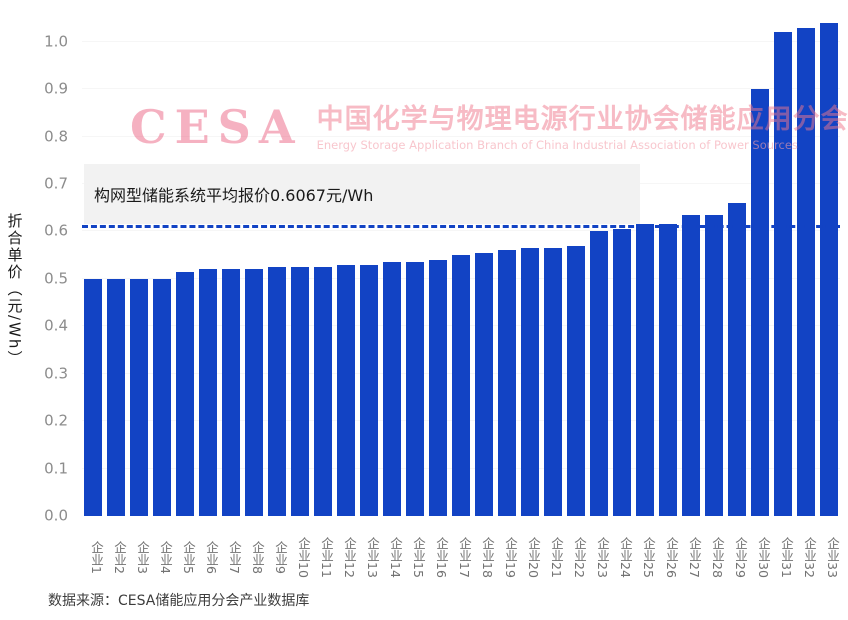  Describe the element at coordinates (56, 136) in the screenshot. I see `y-tick-label: 0.8` at that location.